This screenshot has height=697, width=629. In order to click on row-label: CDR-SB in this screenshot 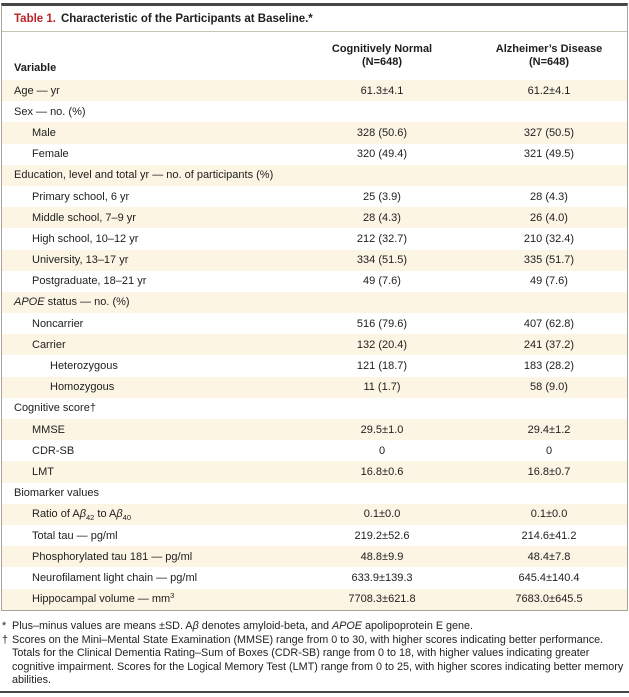, I will do `click(53, 450)`.